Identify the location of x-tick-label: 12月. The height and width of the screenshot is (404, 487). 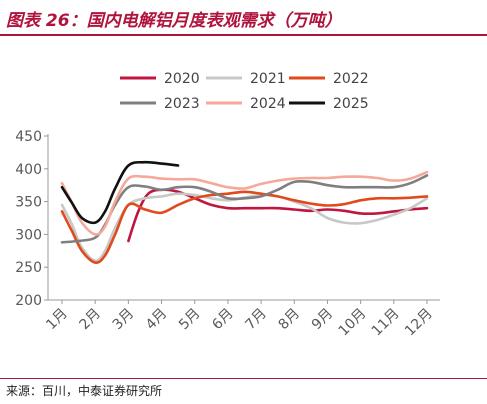
(419, 323).